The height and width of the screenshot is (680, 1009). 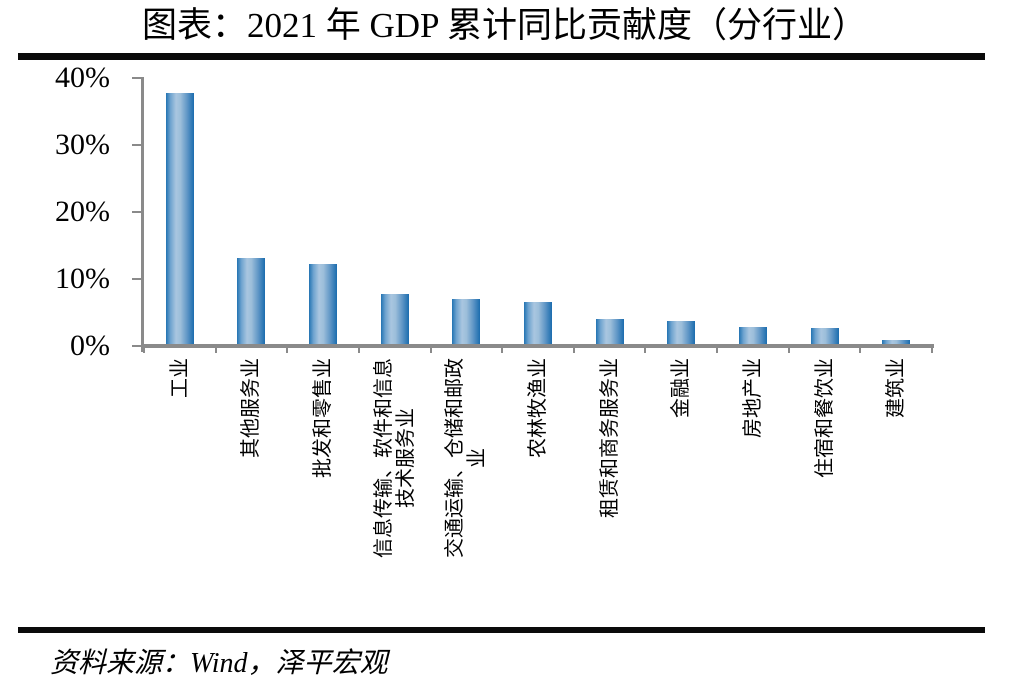 I want to click on x-axis-category-label: 工业, so click(x=179, y=378).